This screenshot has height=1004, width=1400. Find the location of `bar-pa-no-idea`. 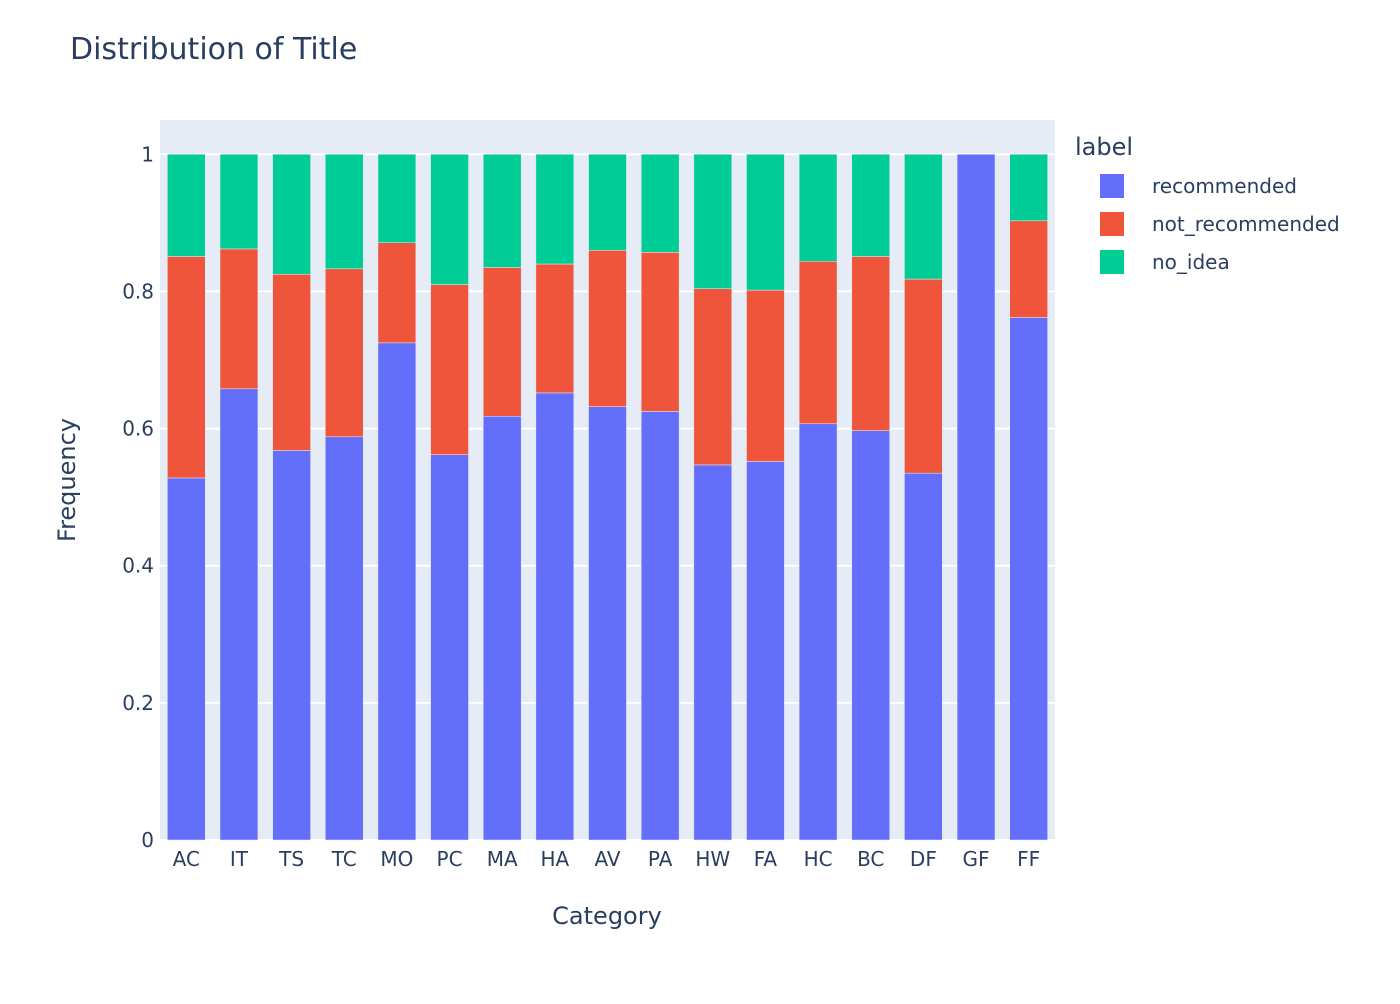

bar-pa-no-idea is located at coordinates (660, 203).